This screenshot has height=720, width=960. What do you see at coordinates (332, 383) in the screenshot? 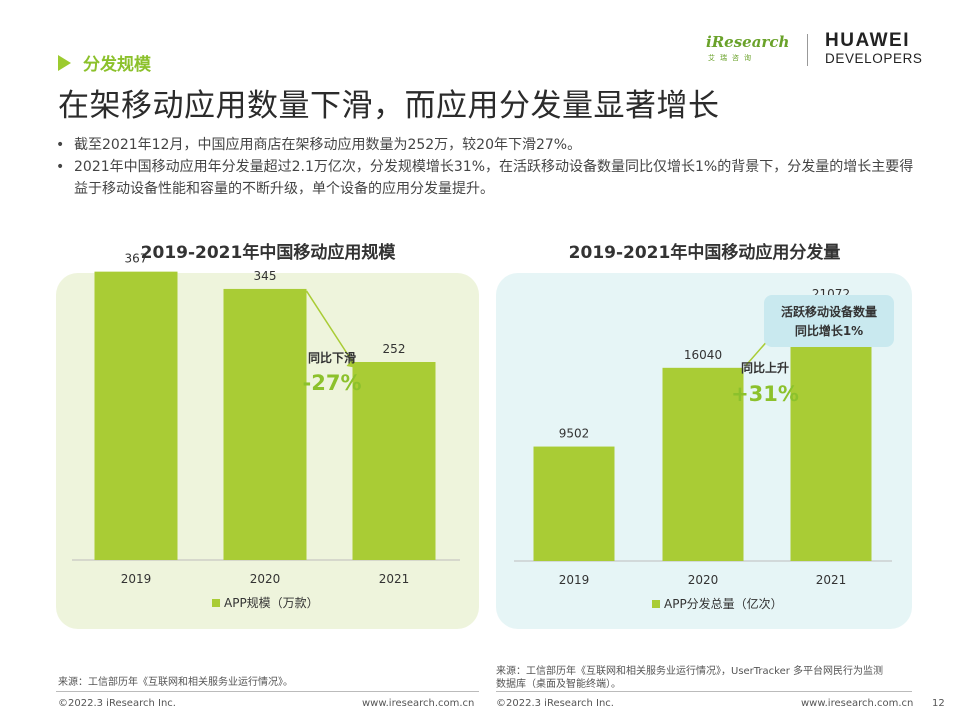
I see `annotation-value: -27%` at bounding box center [332, 383].